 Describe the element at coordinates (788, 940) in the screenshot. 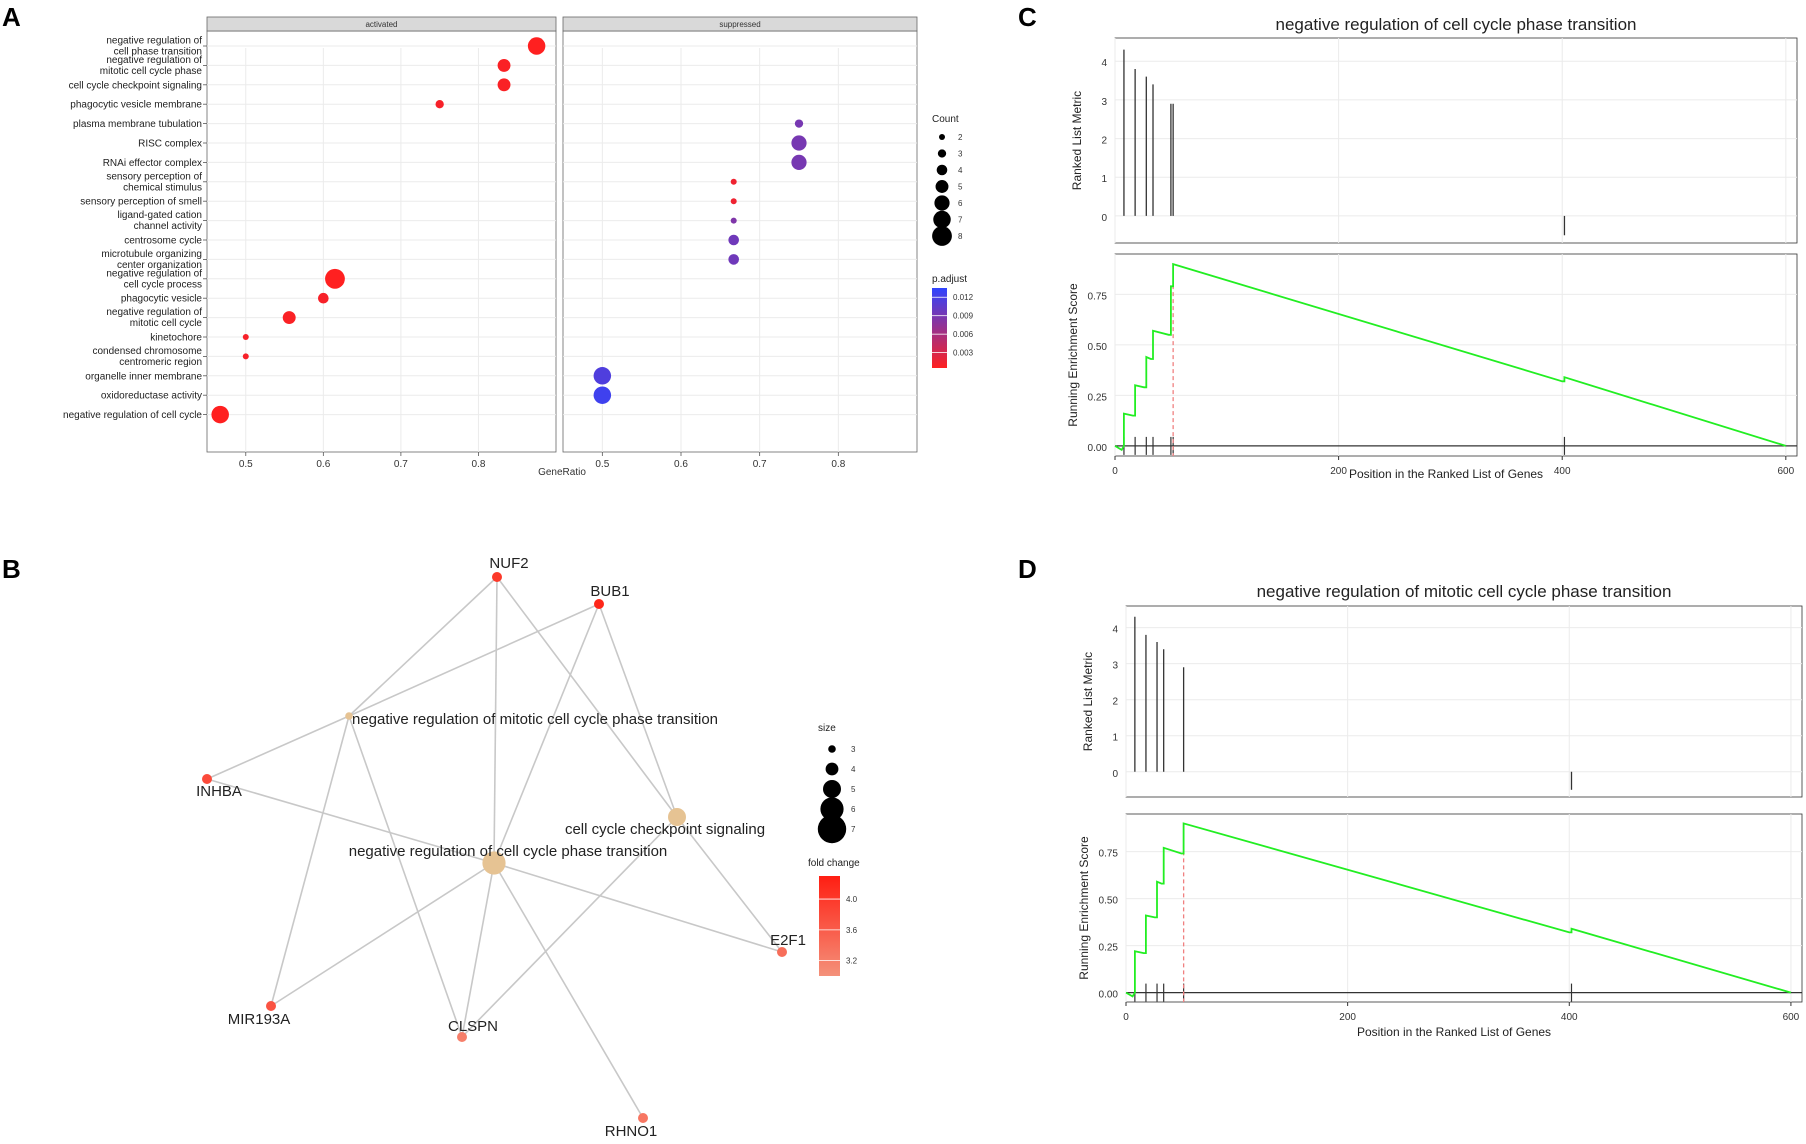

I see `gene-label: E2F1` at that location.